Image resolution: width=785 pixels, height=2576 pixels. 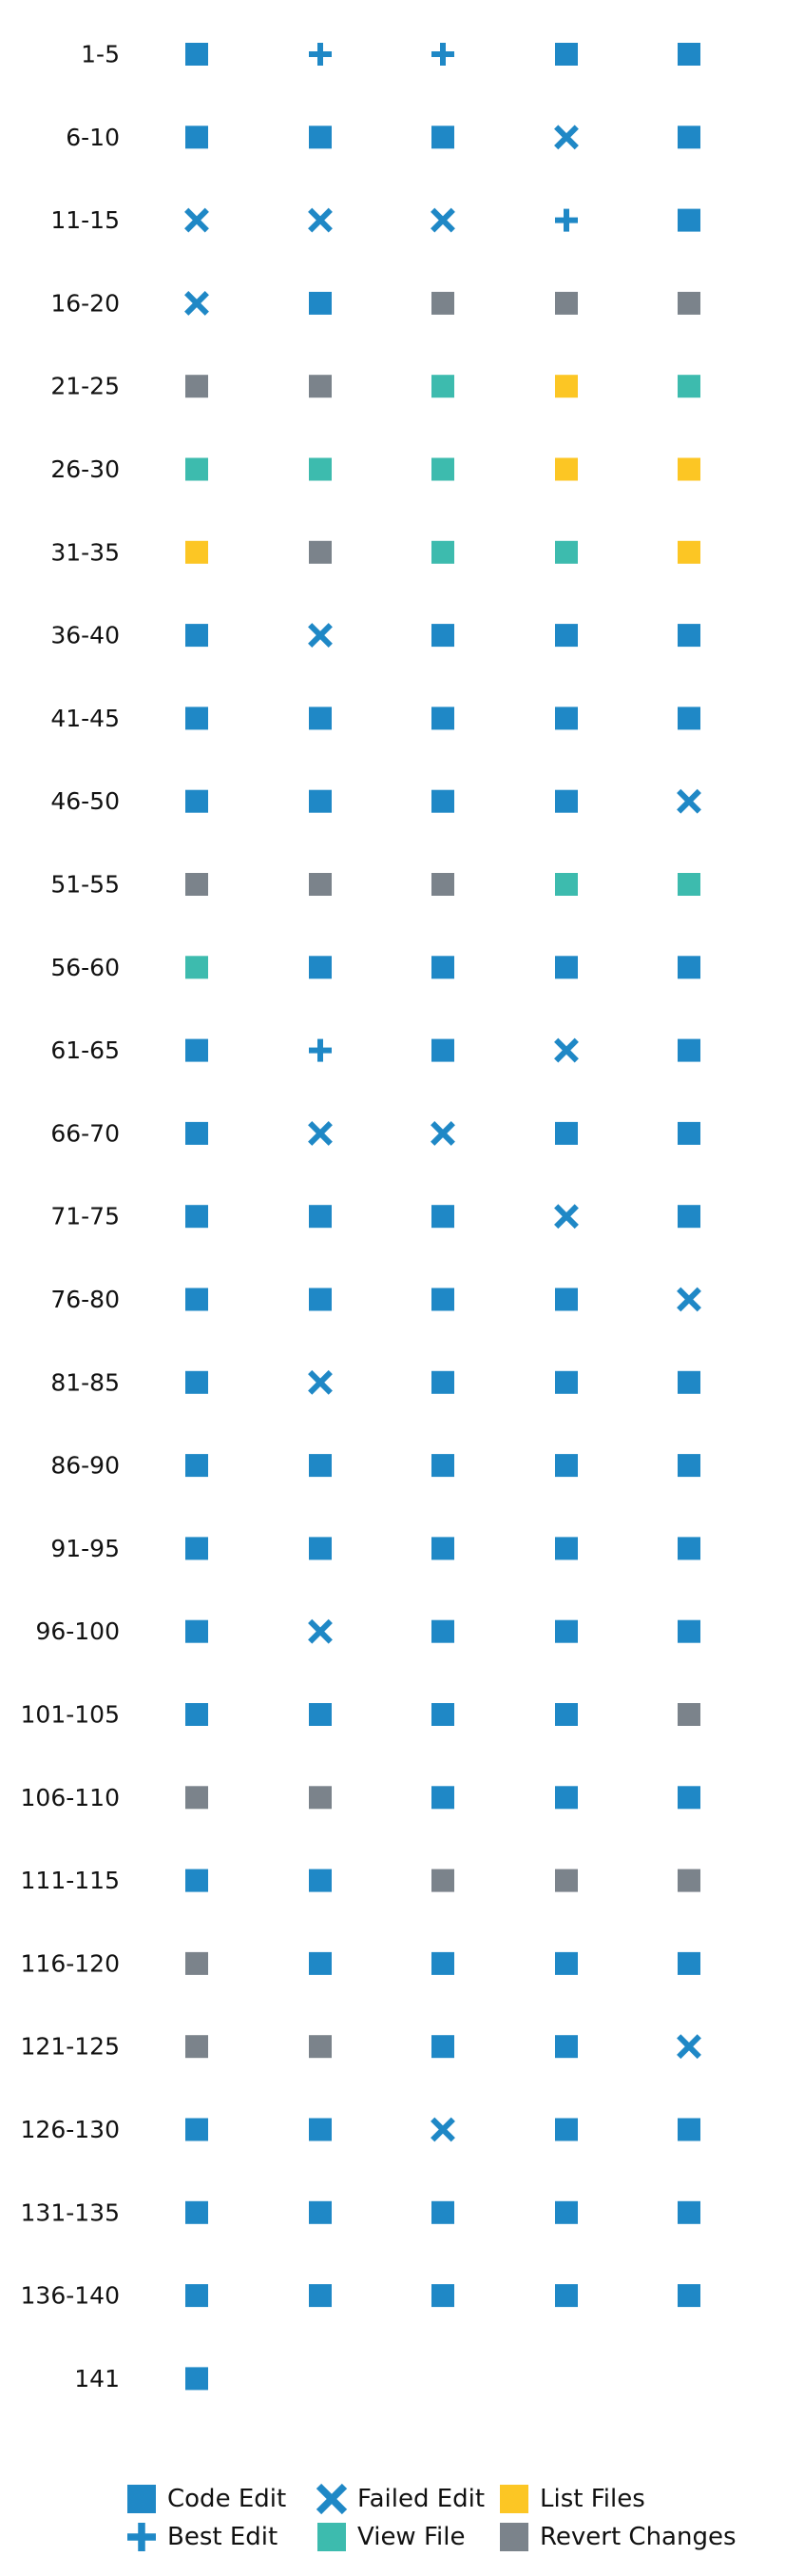 I want to click on legend-item-best: Best Edit, so click(x=202, y=2537).